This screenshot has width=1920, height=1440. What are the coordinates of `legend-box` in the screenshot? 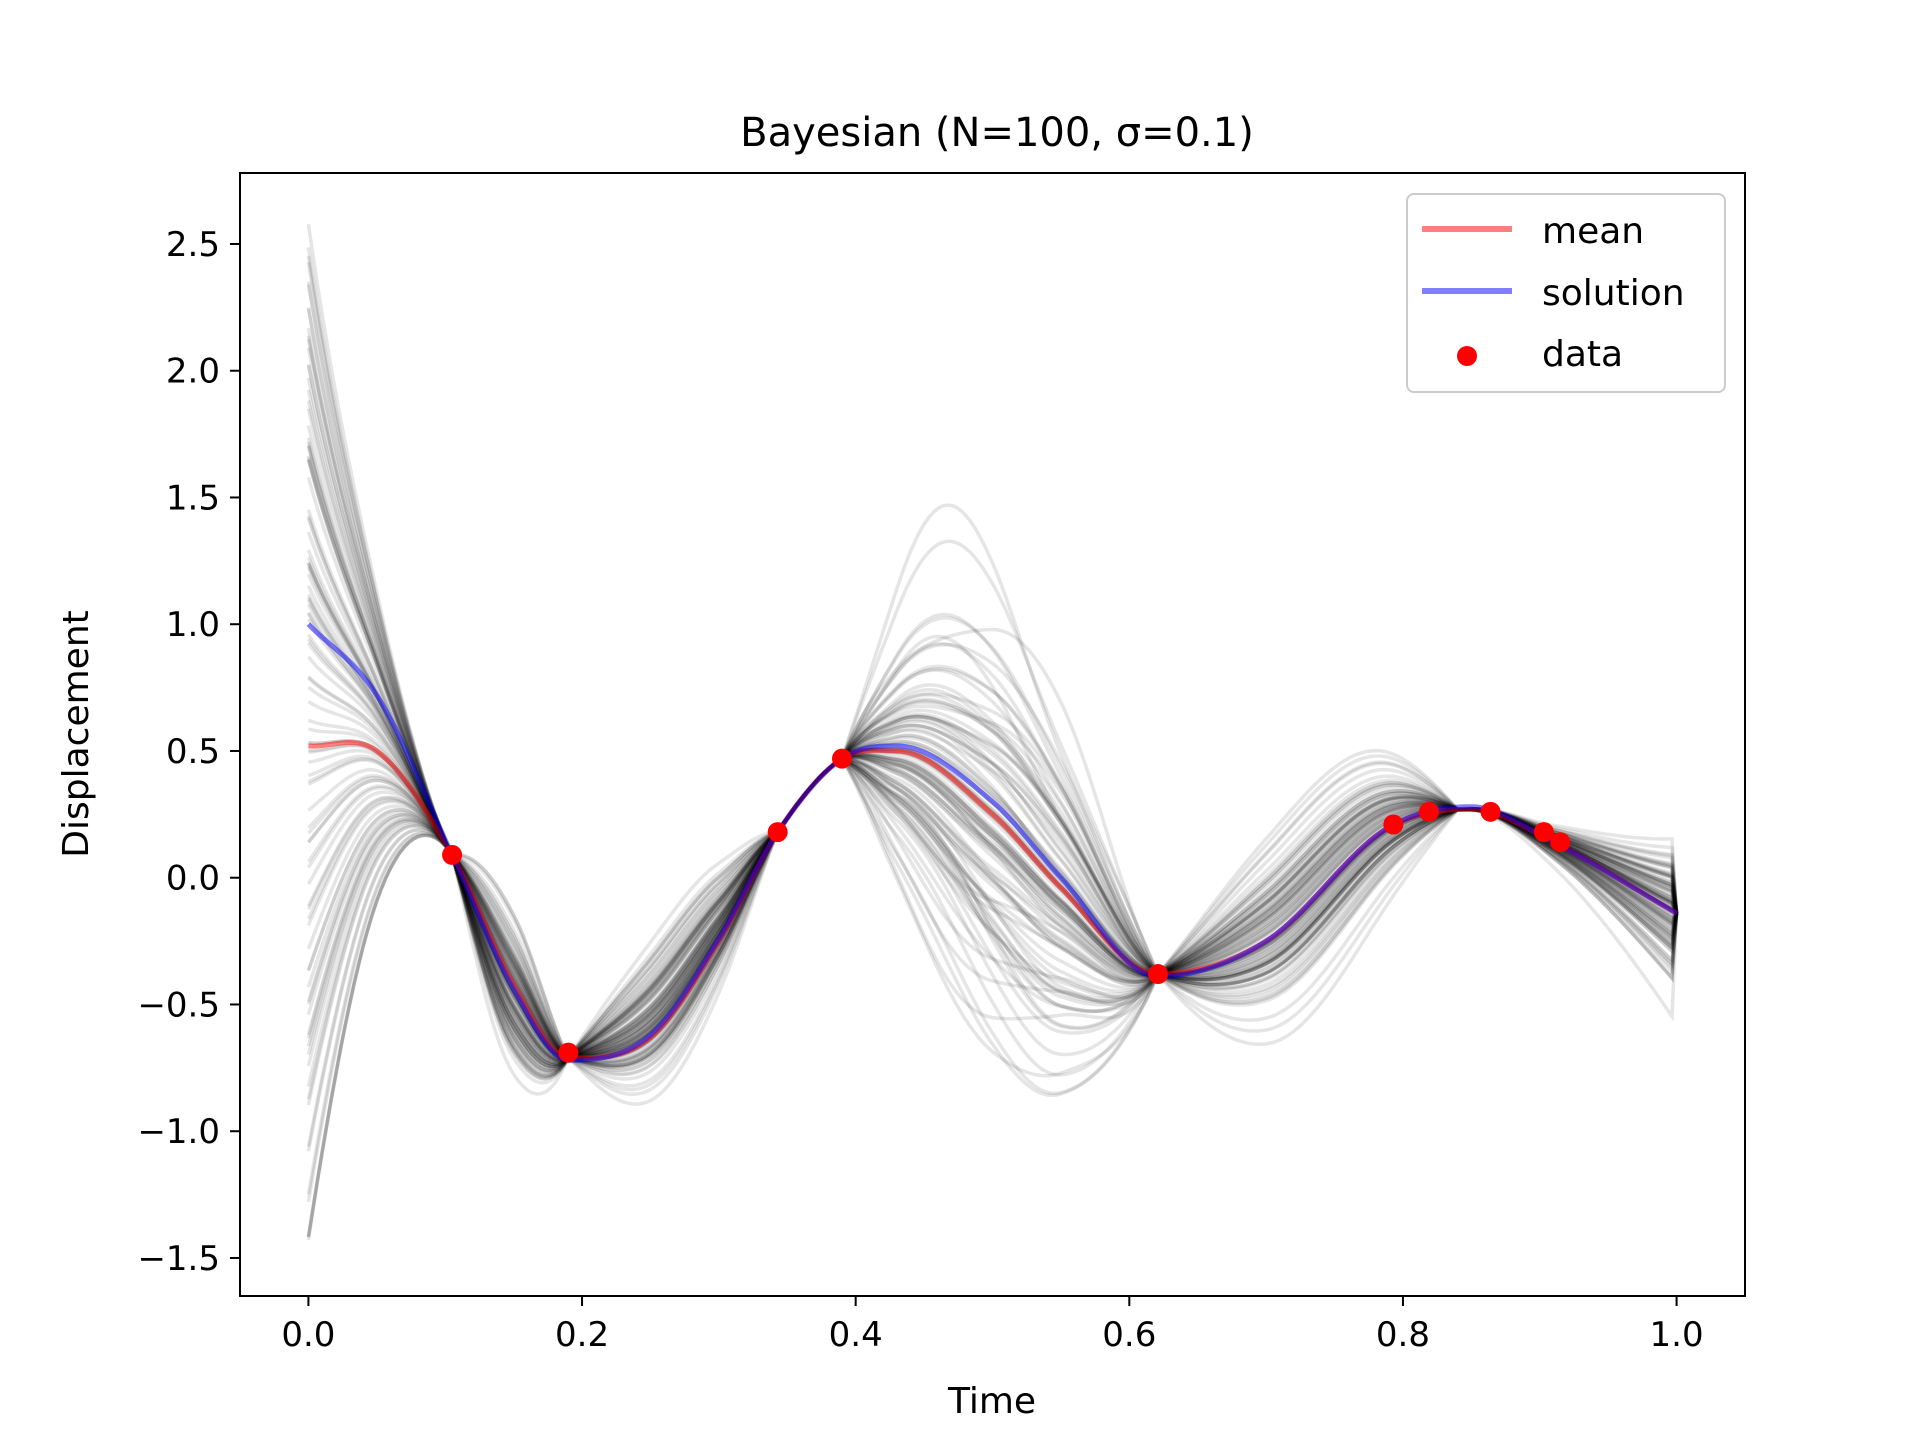 It's located at (1566, 293).